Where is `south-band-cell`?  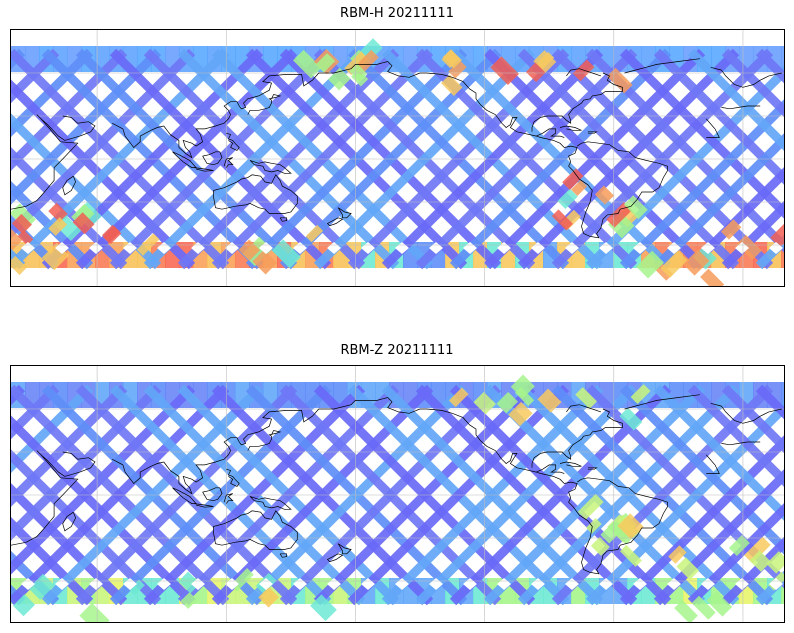
south-band-cell is located at coordinates (782, 591).